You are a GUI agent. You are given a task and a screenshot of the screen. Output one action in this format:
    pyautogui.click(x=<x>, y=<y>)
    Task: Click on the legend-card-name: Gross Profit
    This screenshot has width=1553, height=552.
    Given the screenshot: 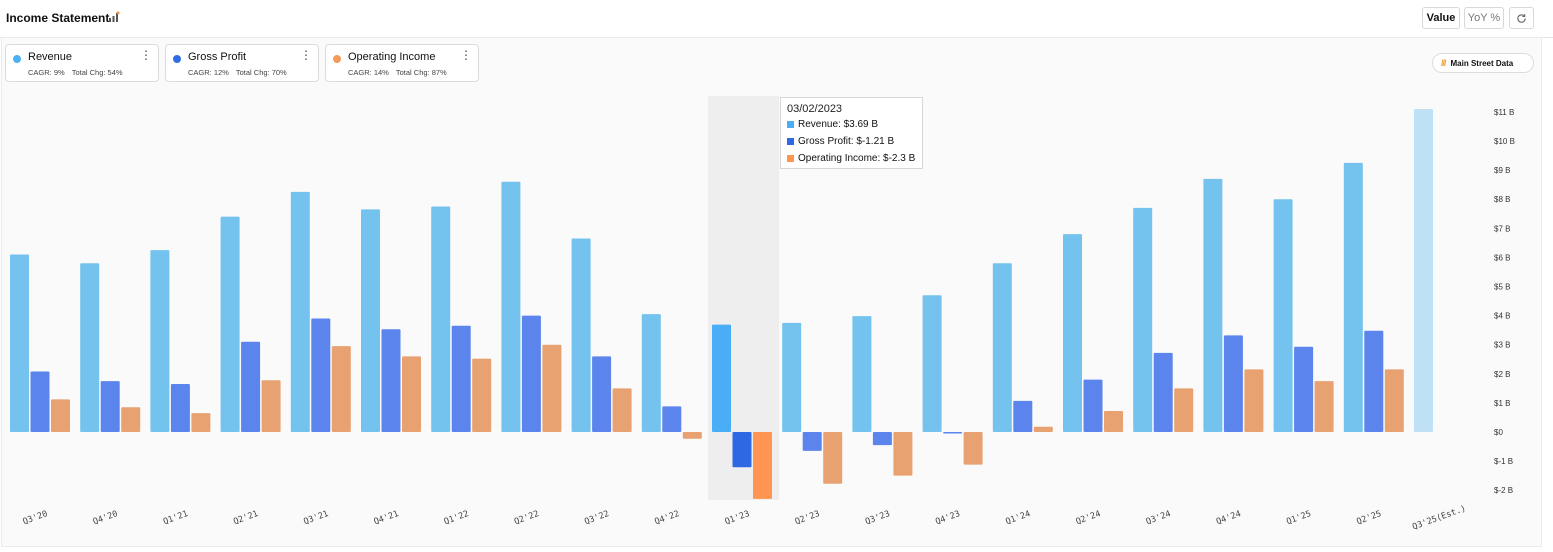 What is the action you would take?
    pyautogui.click(x=217, y=57)
    